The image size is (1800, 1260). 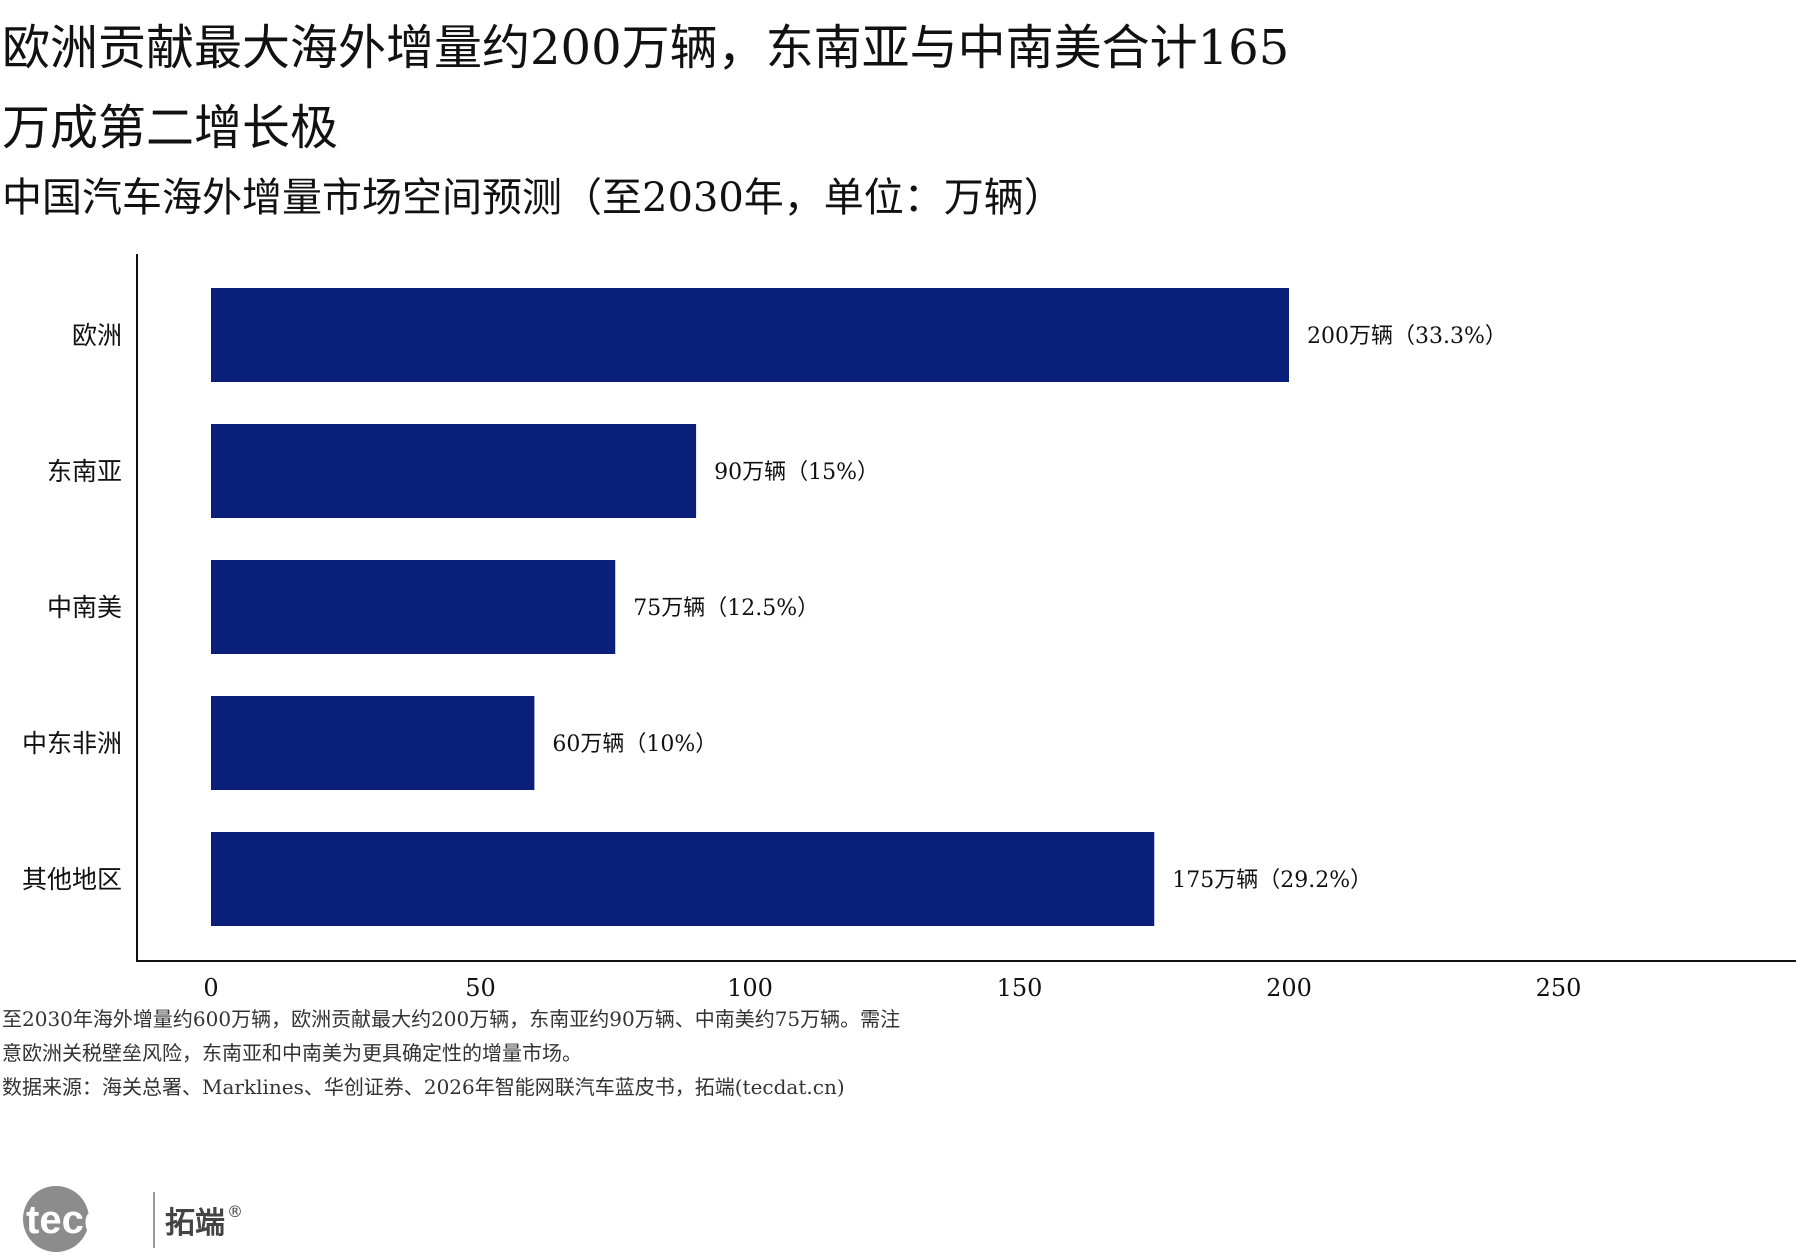 What do you see at coordinates (533, 198) in the screenshot?
I see `chart-subtitle: 中国汽车海外增量市场空间预测（至2030年，单位：万辆）` at bounding box center [533, 198].